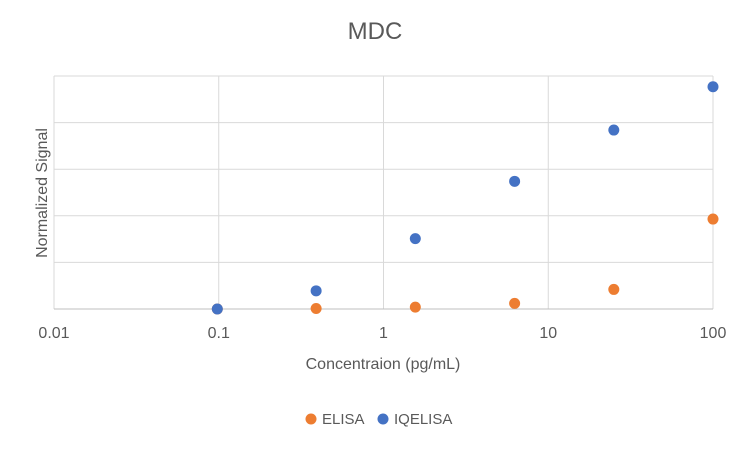 Image resolution: width=750 pixels, height=449 pixels. Describe the element at coordinates (42, 193) in the screenshot. I see `y-axis-title: Normalized Signal` at that location.